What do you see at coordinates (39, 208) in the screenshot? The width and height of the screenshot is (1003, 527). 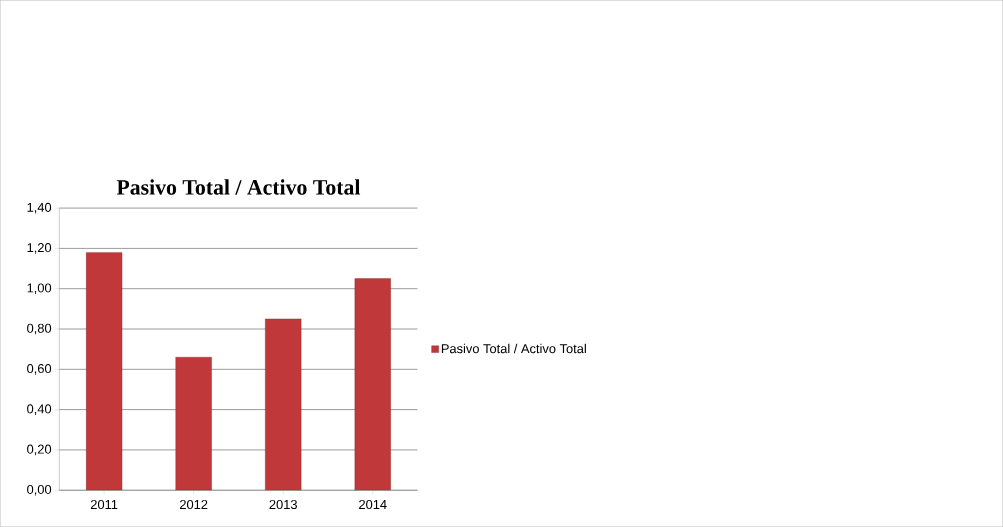 I see `y-tick-label: 1,40` at bounding box center [39, 208].